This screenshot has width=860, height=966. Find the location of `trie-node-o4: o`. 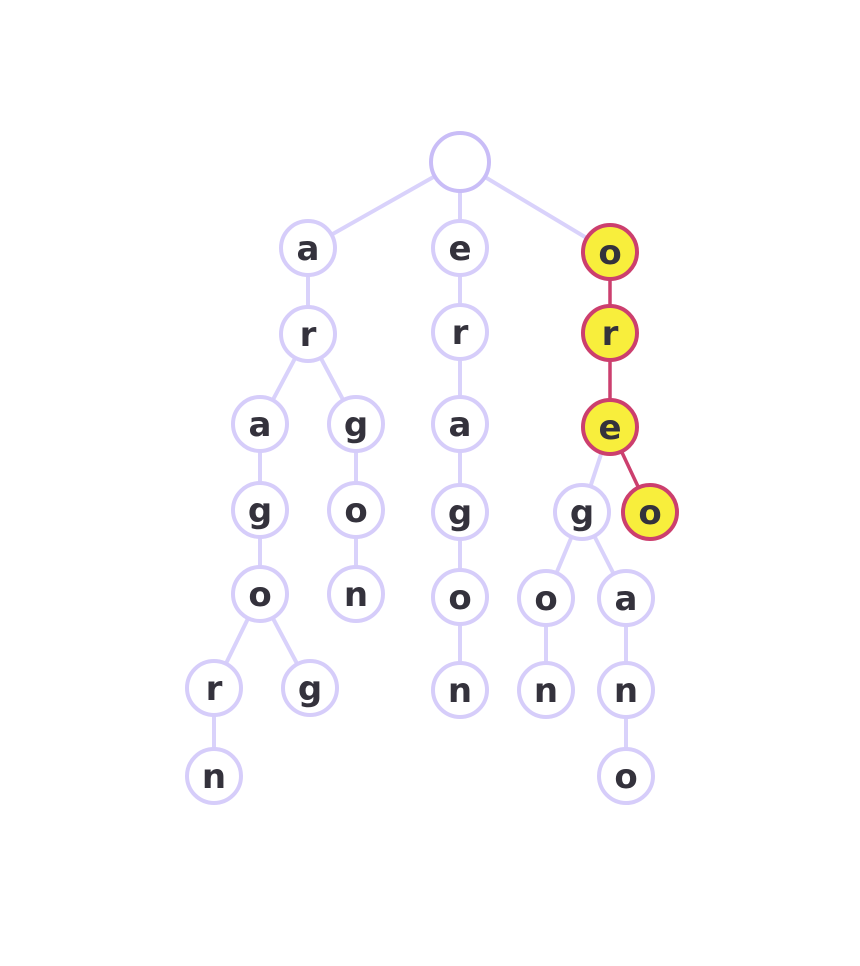

trie-node-o4: o is located at coordinates (460, 597).